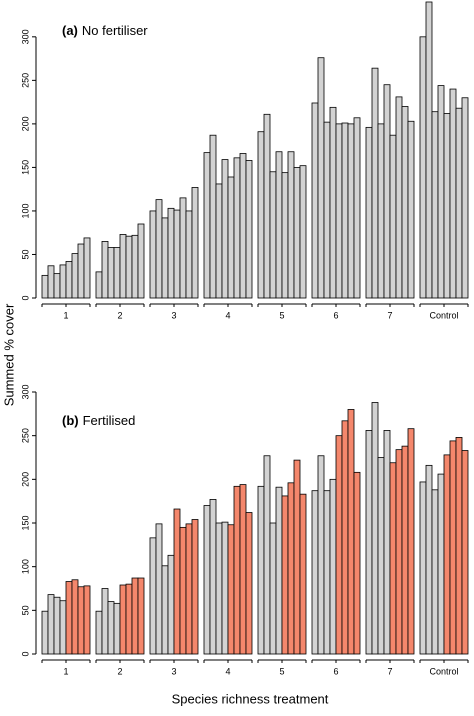  What do you see at coordinates (25, 653) in the screenshot?
I see `y-tick-label: 0` at bounding box center [25, 653].